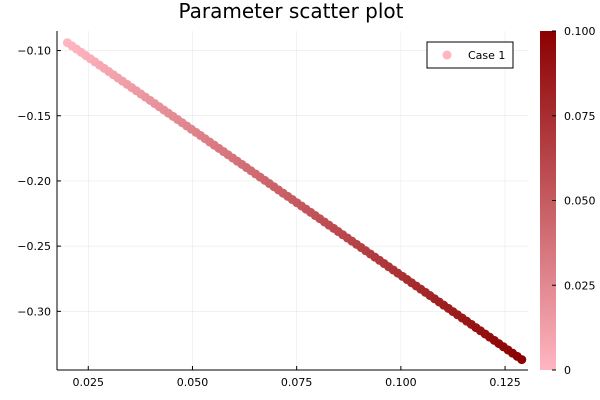 The width and height of the screenshot is (600, 400). I want to click on x-tick-label: 0.075, so click(297, 382).